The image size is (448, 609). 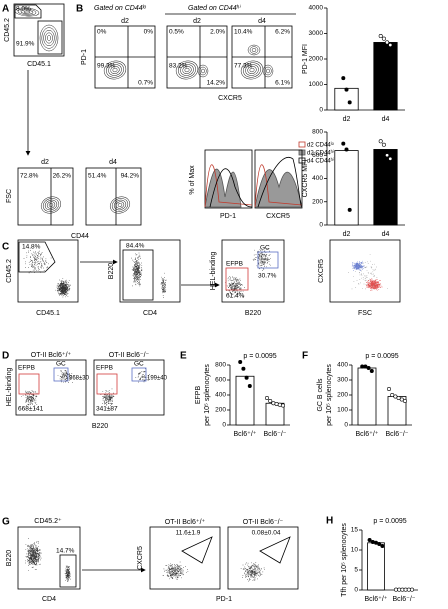 I want to click on panel-letter: E, so click(x=183, y=356).